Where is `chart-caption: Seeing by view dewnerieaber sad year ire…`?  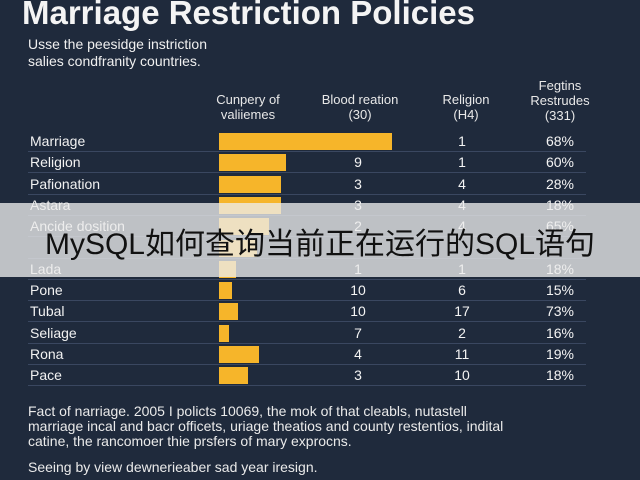 chart-caption: Seeing by view dewnerieaber sad year ire… is located at coordinates (173, 467).